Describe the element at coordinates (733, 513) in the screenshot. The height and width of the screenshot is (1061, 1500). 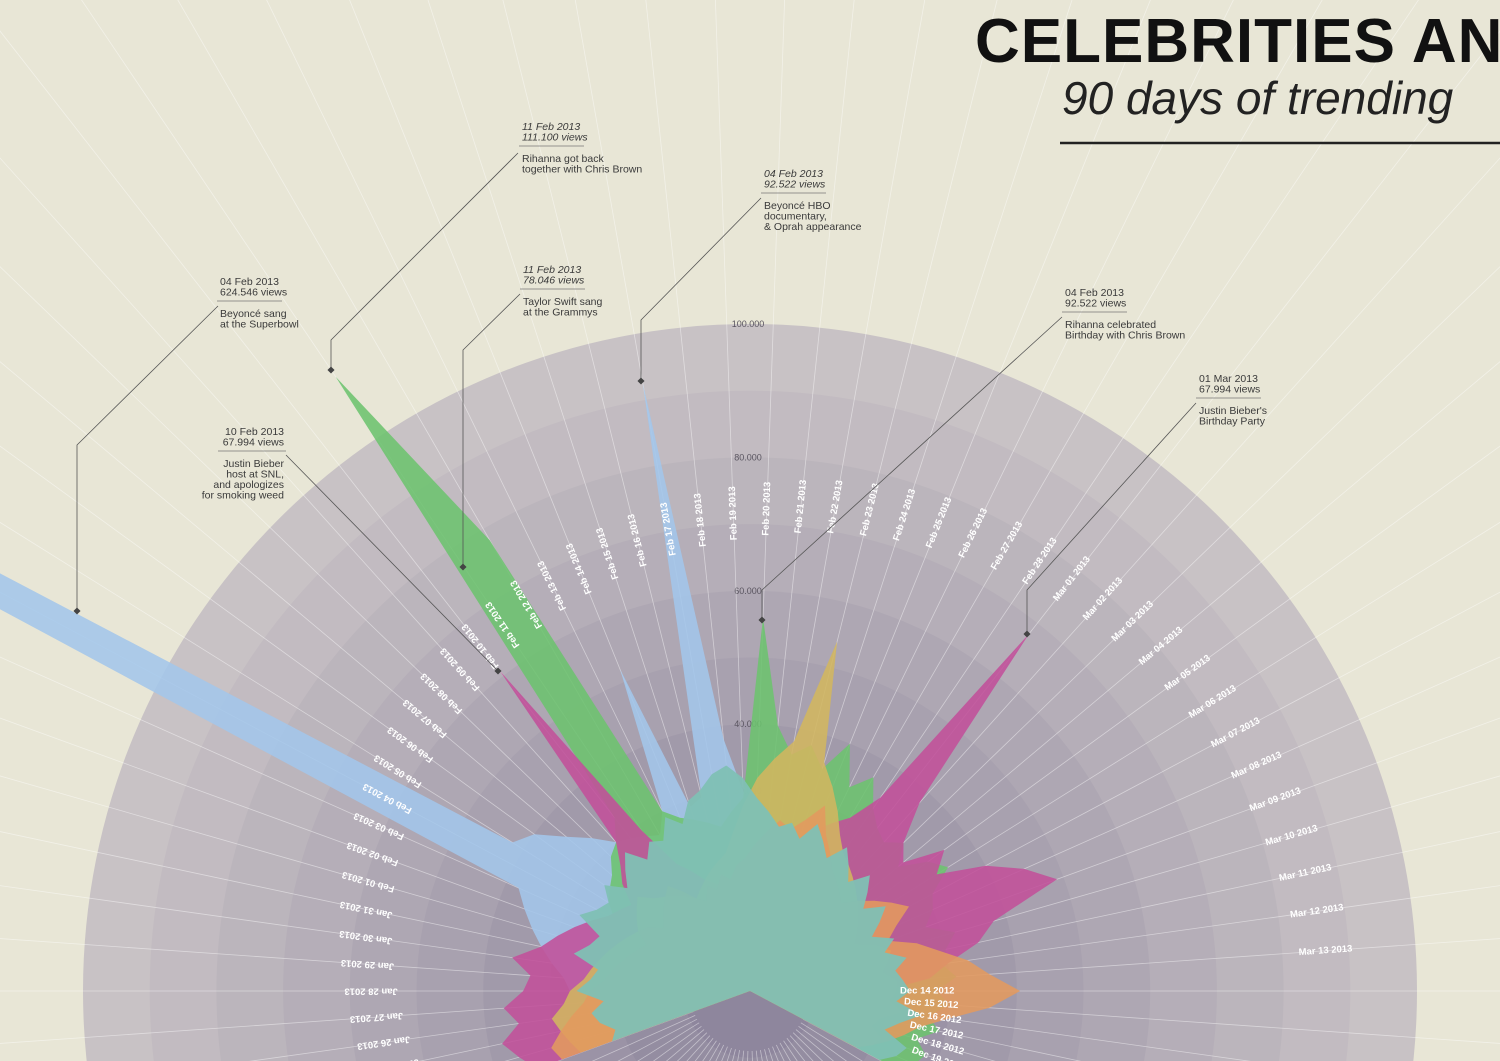
I see `category-label: Feb 19 2013` at that location.